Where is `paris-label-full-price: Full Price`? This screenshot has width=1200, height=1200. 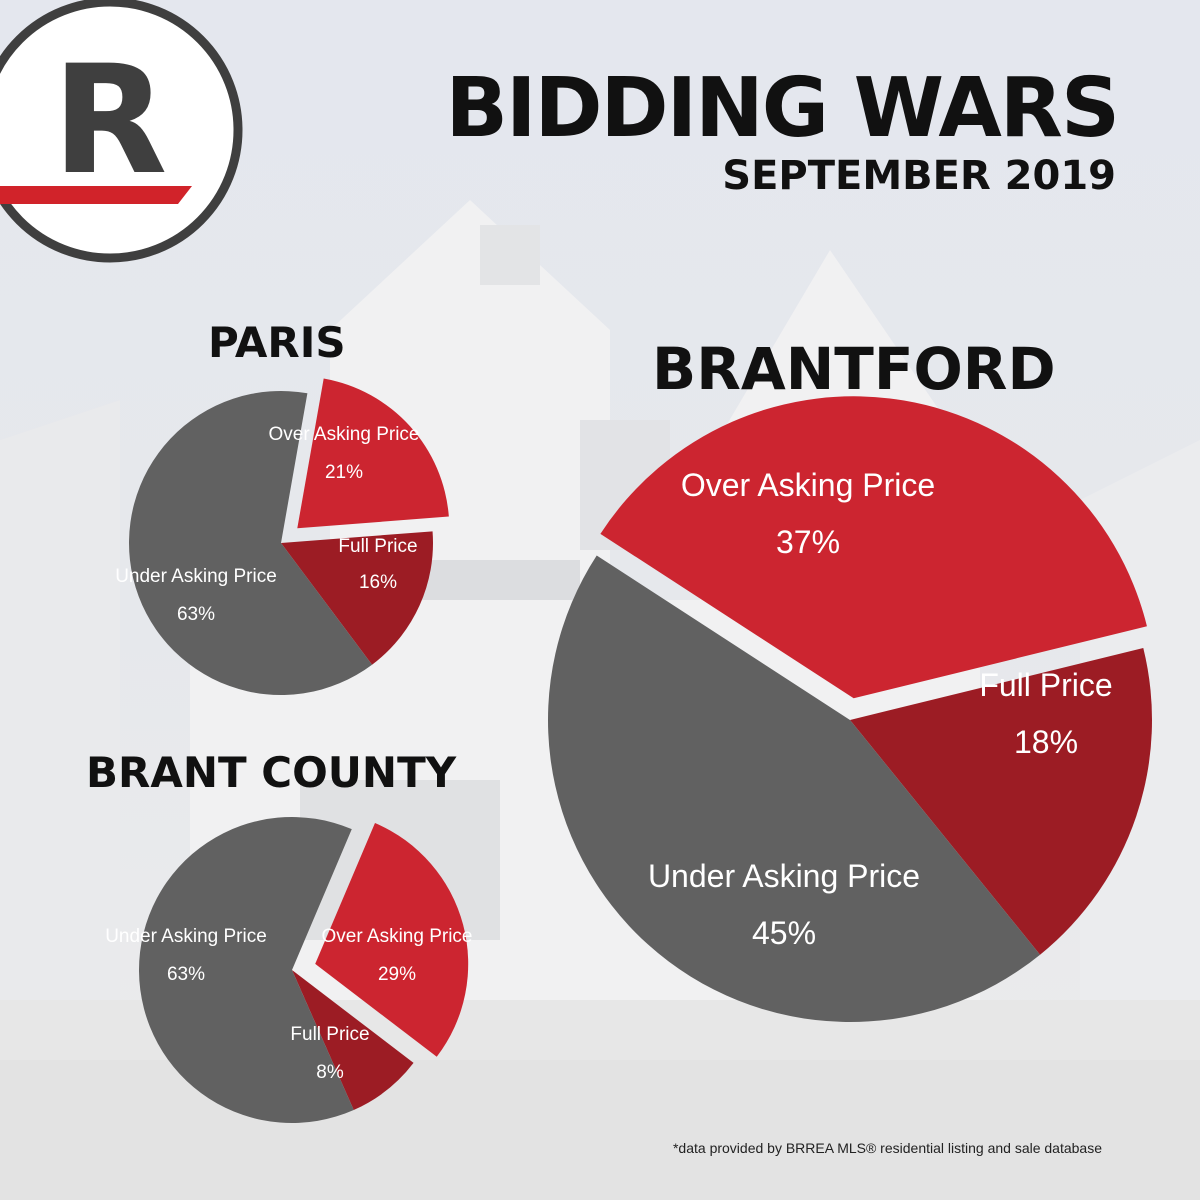 paris-label-full-price: Full Price is located at coordinates (377, 546).